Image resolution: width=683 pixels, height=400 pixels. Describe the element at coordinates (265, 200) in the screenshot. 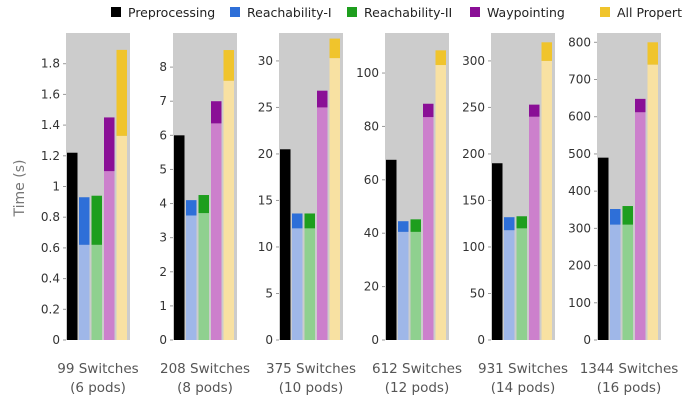

I see `y-tick-label: 15` at that location.